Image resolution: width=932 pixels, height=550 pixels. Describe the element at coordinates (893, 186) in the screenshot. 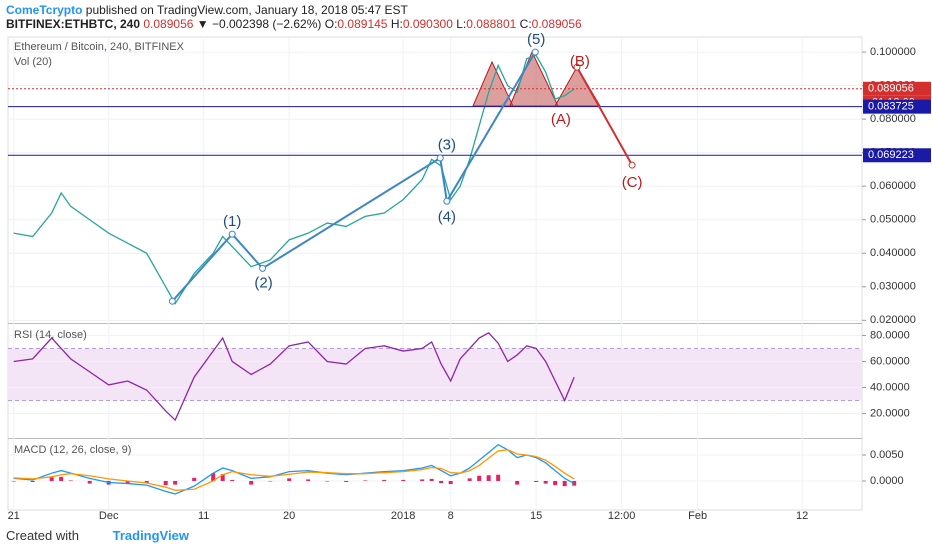

I see `y-tick-label: 0.060000` at that location.